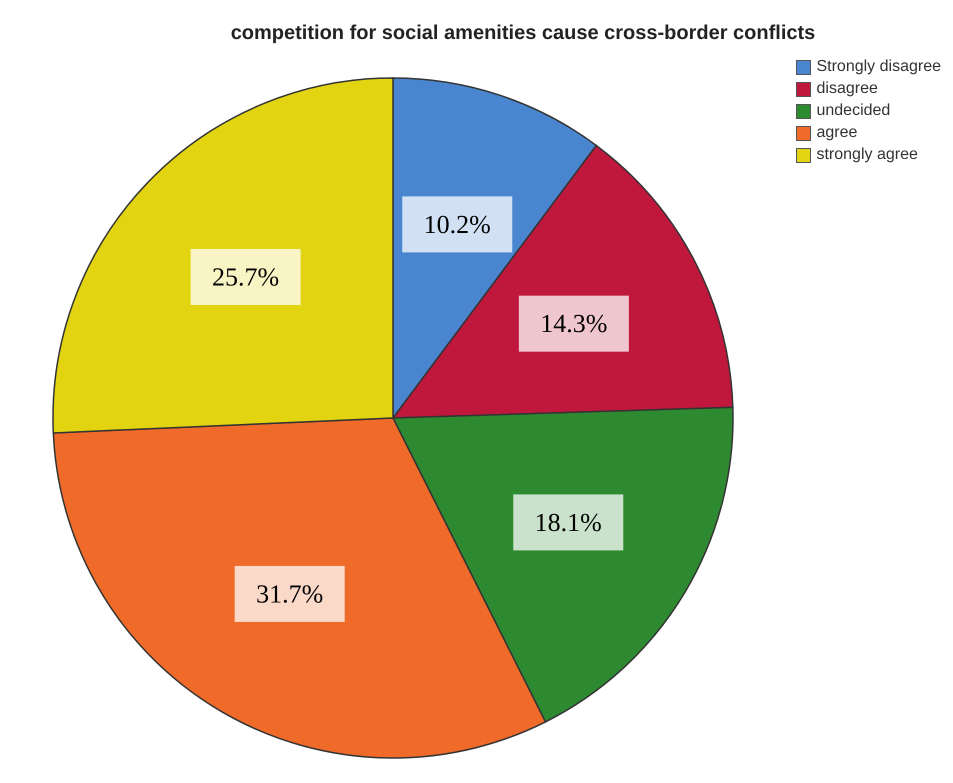  Describe the element at coordinates (290, 593) in the screenshot. I see `data-label: 31.7%` at that location.